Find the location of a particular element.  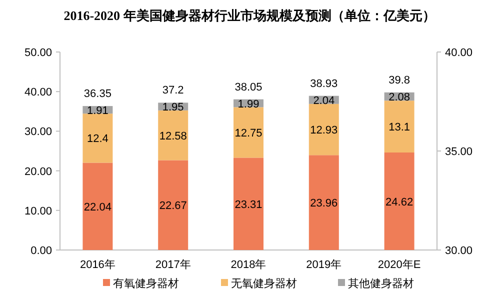

data-label: 24.62 is located at coordinates (400, 202).